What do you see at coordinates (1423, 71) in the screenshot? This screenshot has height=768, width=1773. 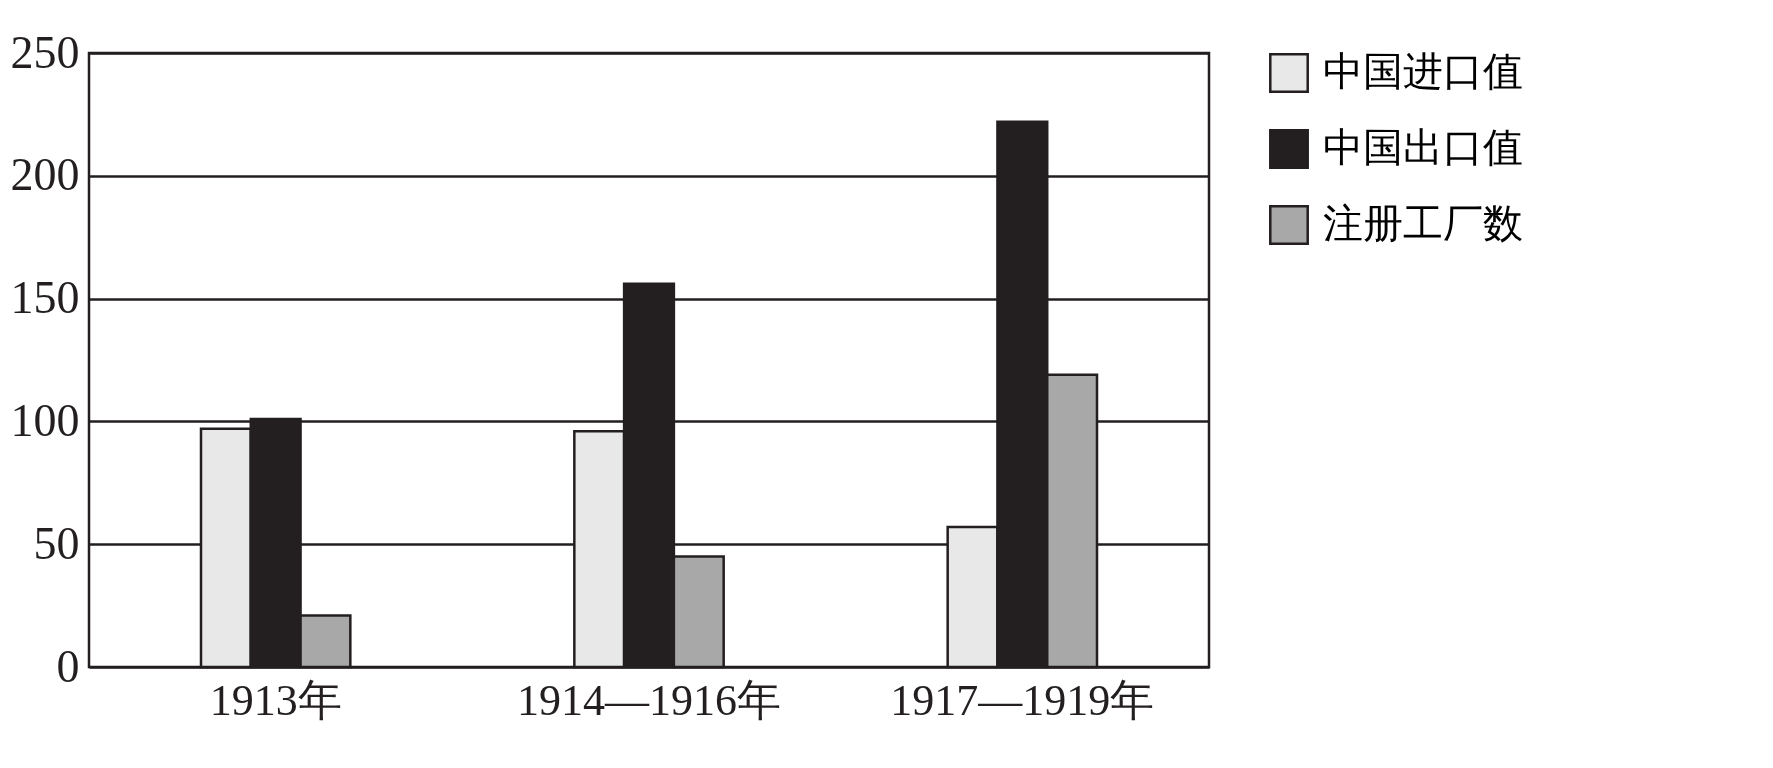 I see `legend-label: 中国进口值` at bounding box center [1423, 71].